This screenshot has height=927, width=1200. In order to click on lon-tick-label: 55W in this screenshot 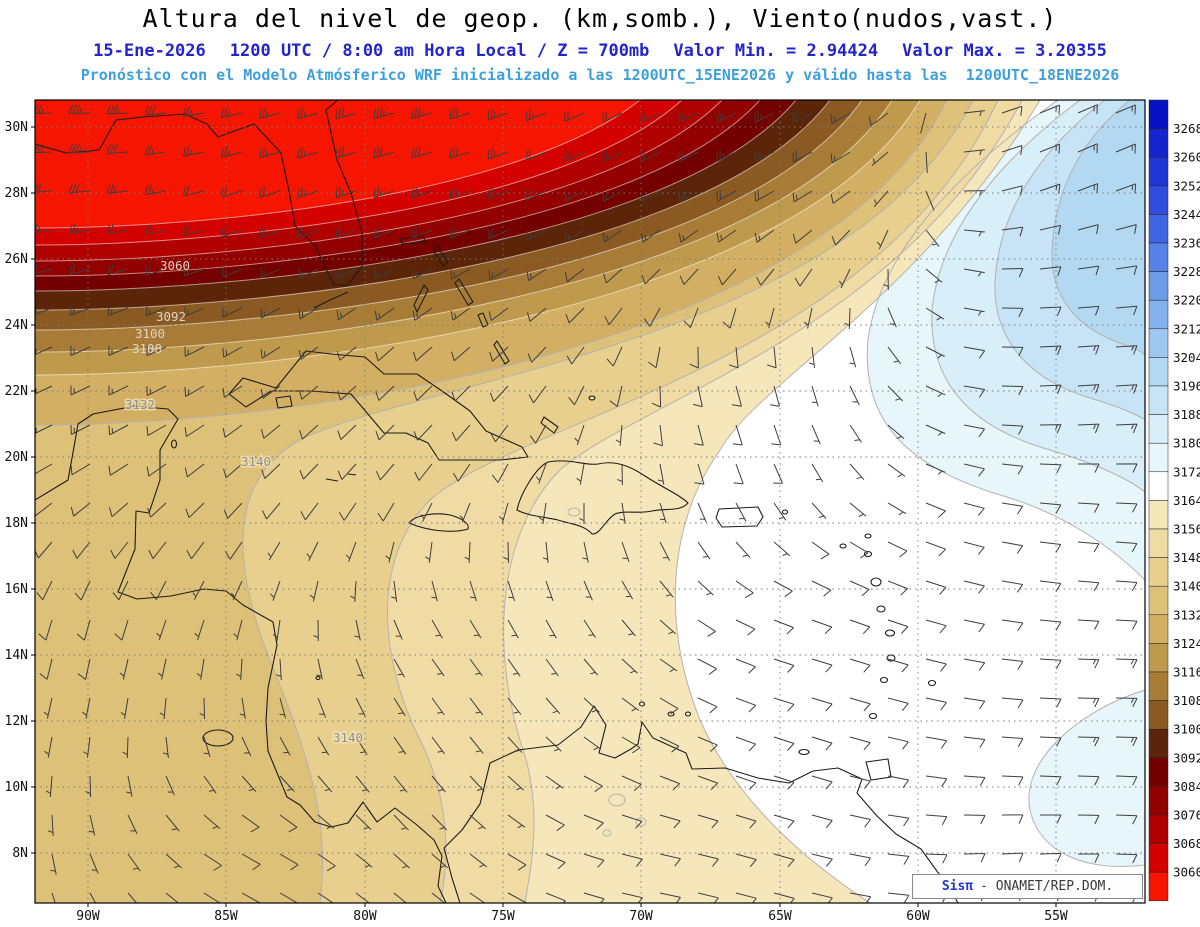, I will do `click(1056, 916)`.